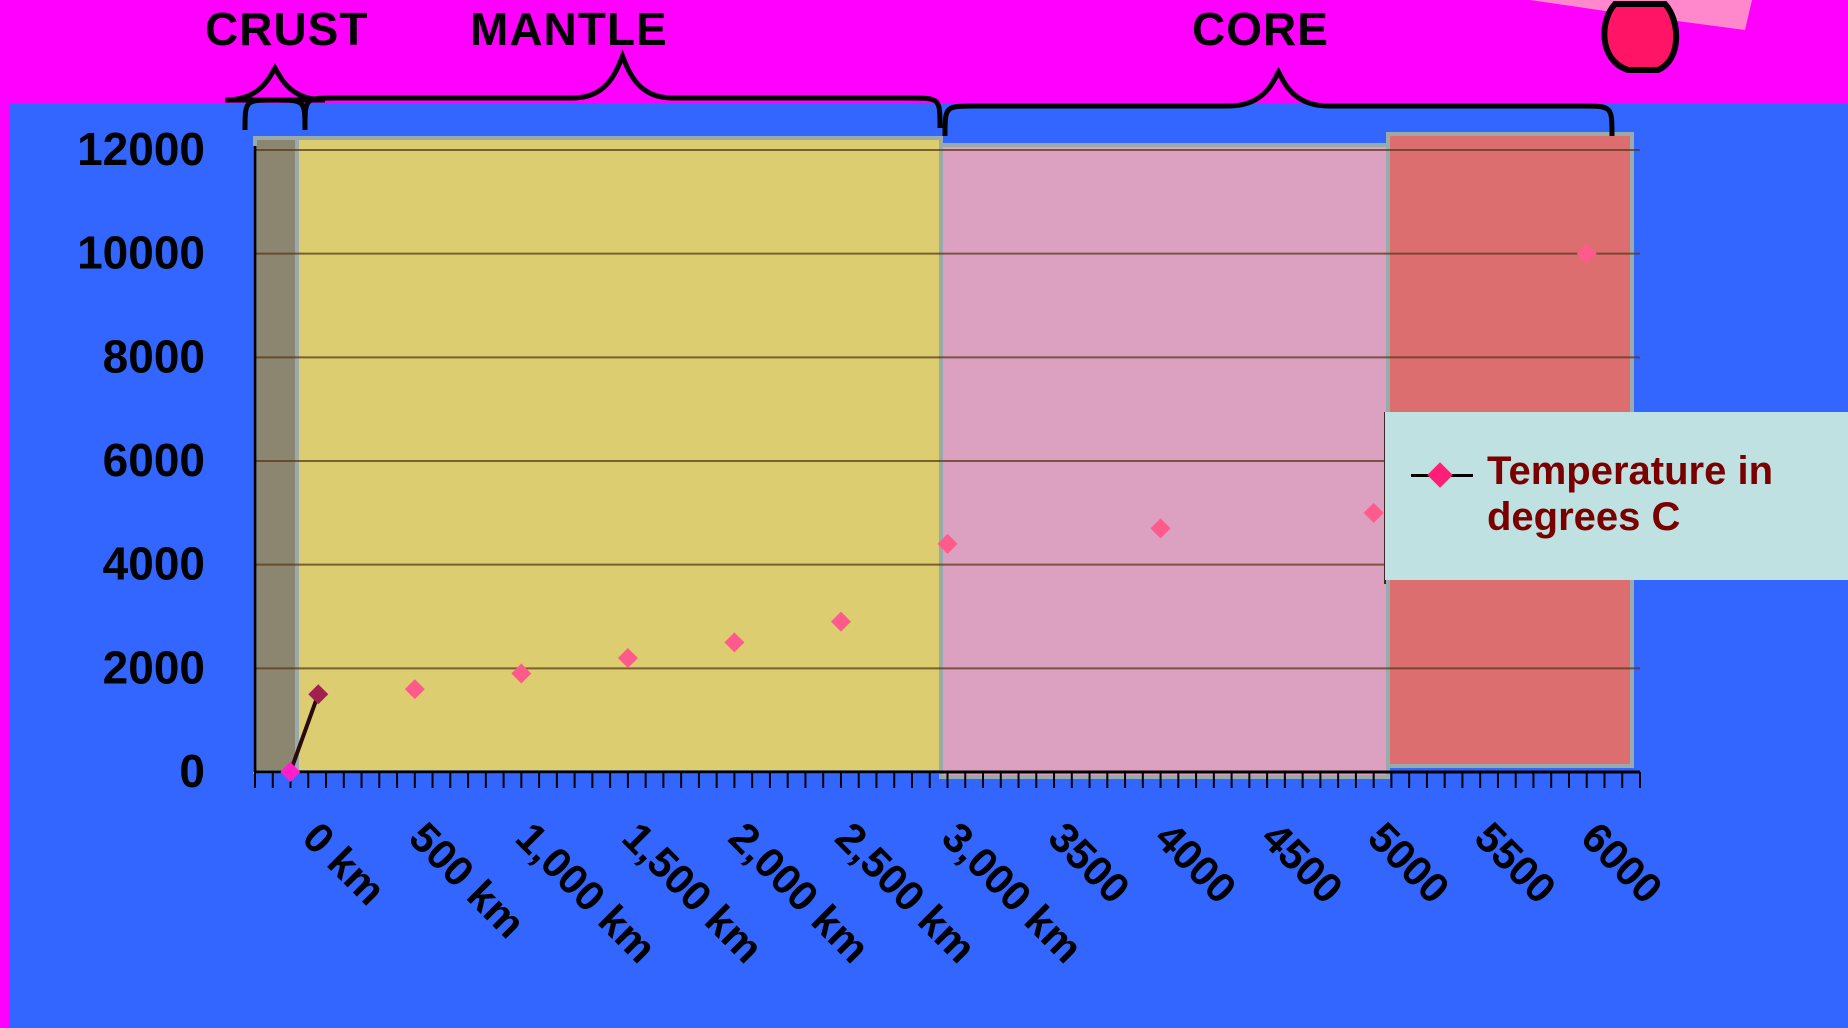 The image size is (1848, 1028). Describe the element at coordinates (467, 880) in the screenshot. I see `x-tick-label: 500 km` at that location.